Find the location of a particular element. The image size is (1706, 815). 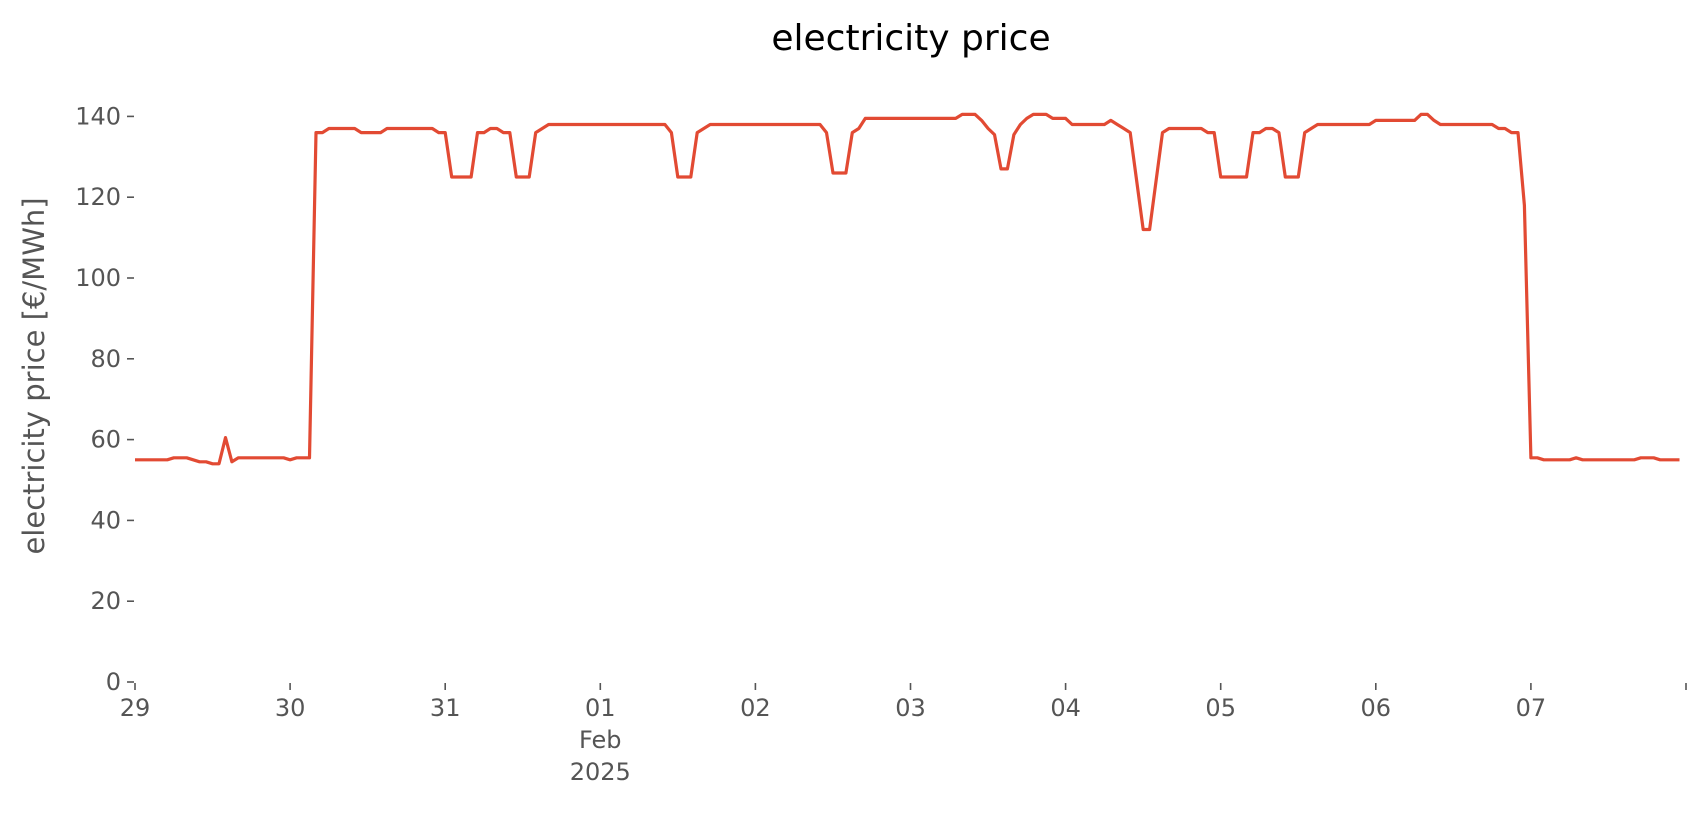

y-axis: 0 20 40 60 80 100 120 140 is located at coordinates (104, 399).